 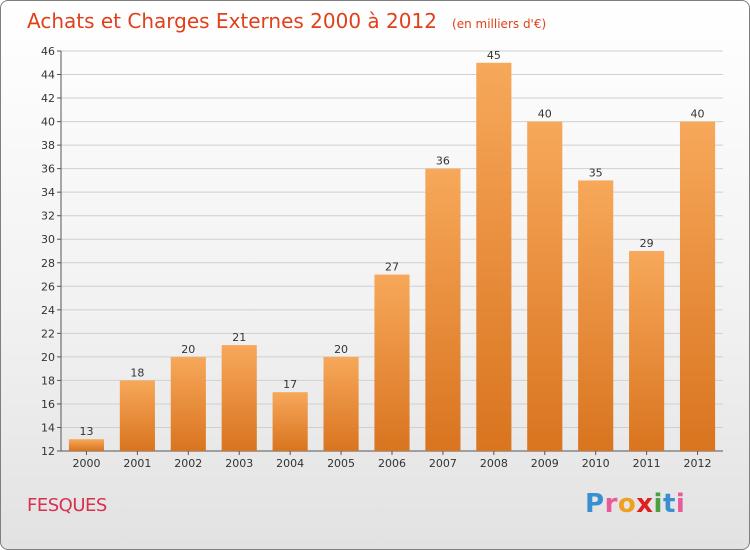 What do you see at coordinates (239, 337) in the screenshot?
I see `data-label-2003: 21` at bounding box center [239, 337].